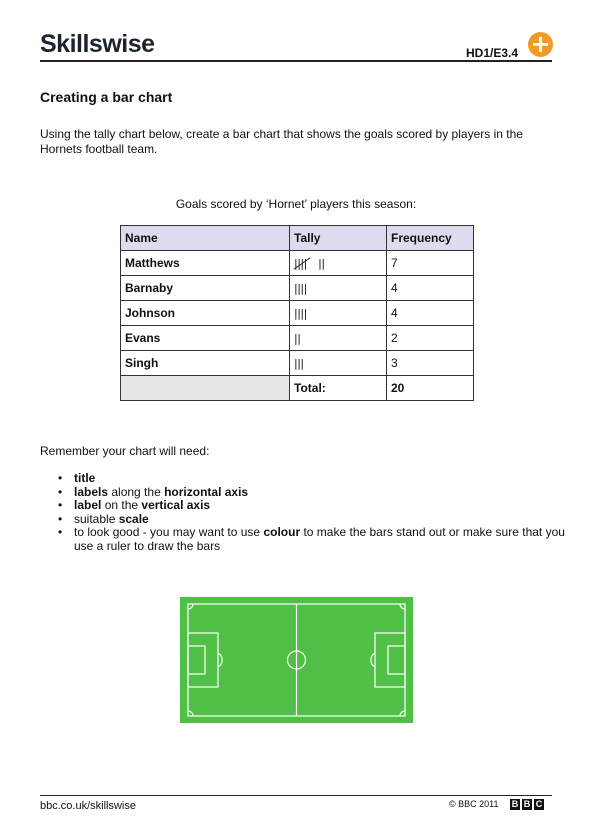  Describe the element at coordinates (88, 505) in the screenshot. I see `checklist-bold-text: label` at that location.